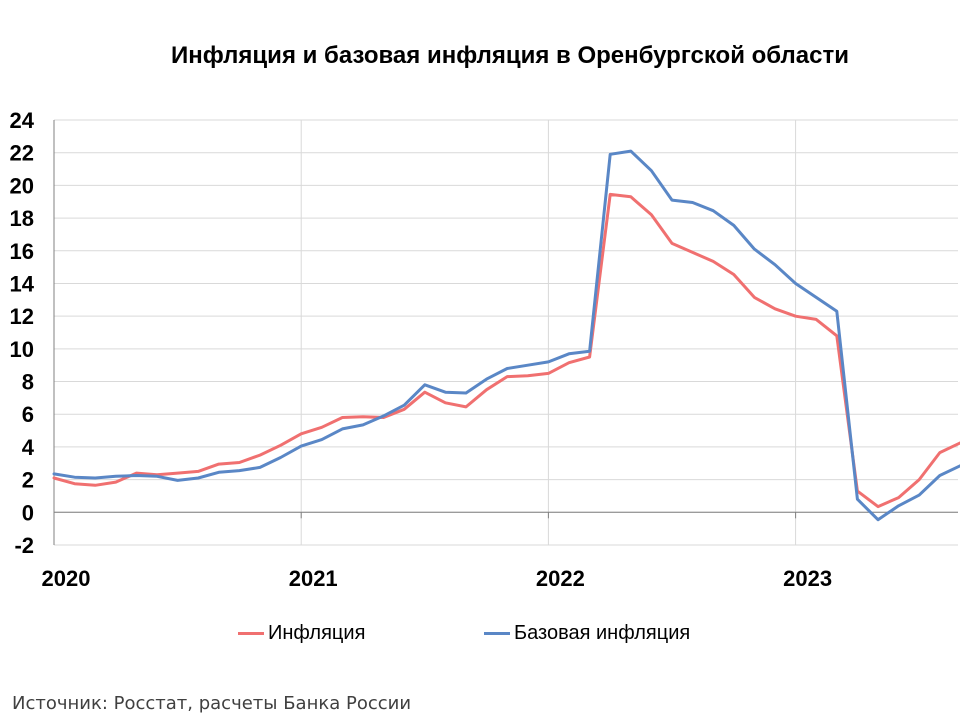 This screenshot has width=960, height=720. Describe the element at coordinates (66, 578) in the screenshot. I see `x-tick-label: 2020` at that location.